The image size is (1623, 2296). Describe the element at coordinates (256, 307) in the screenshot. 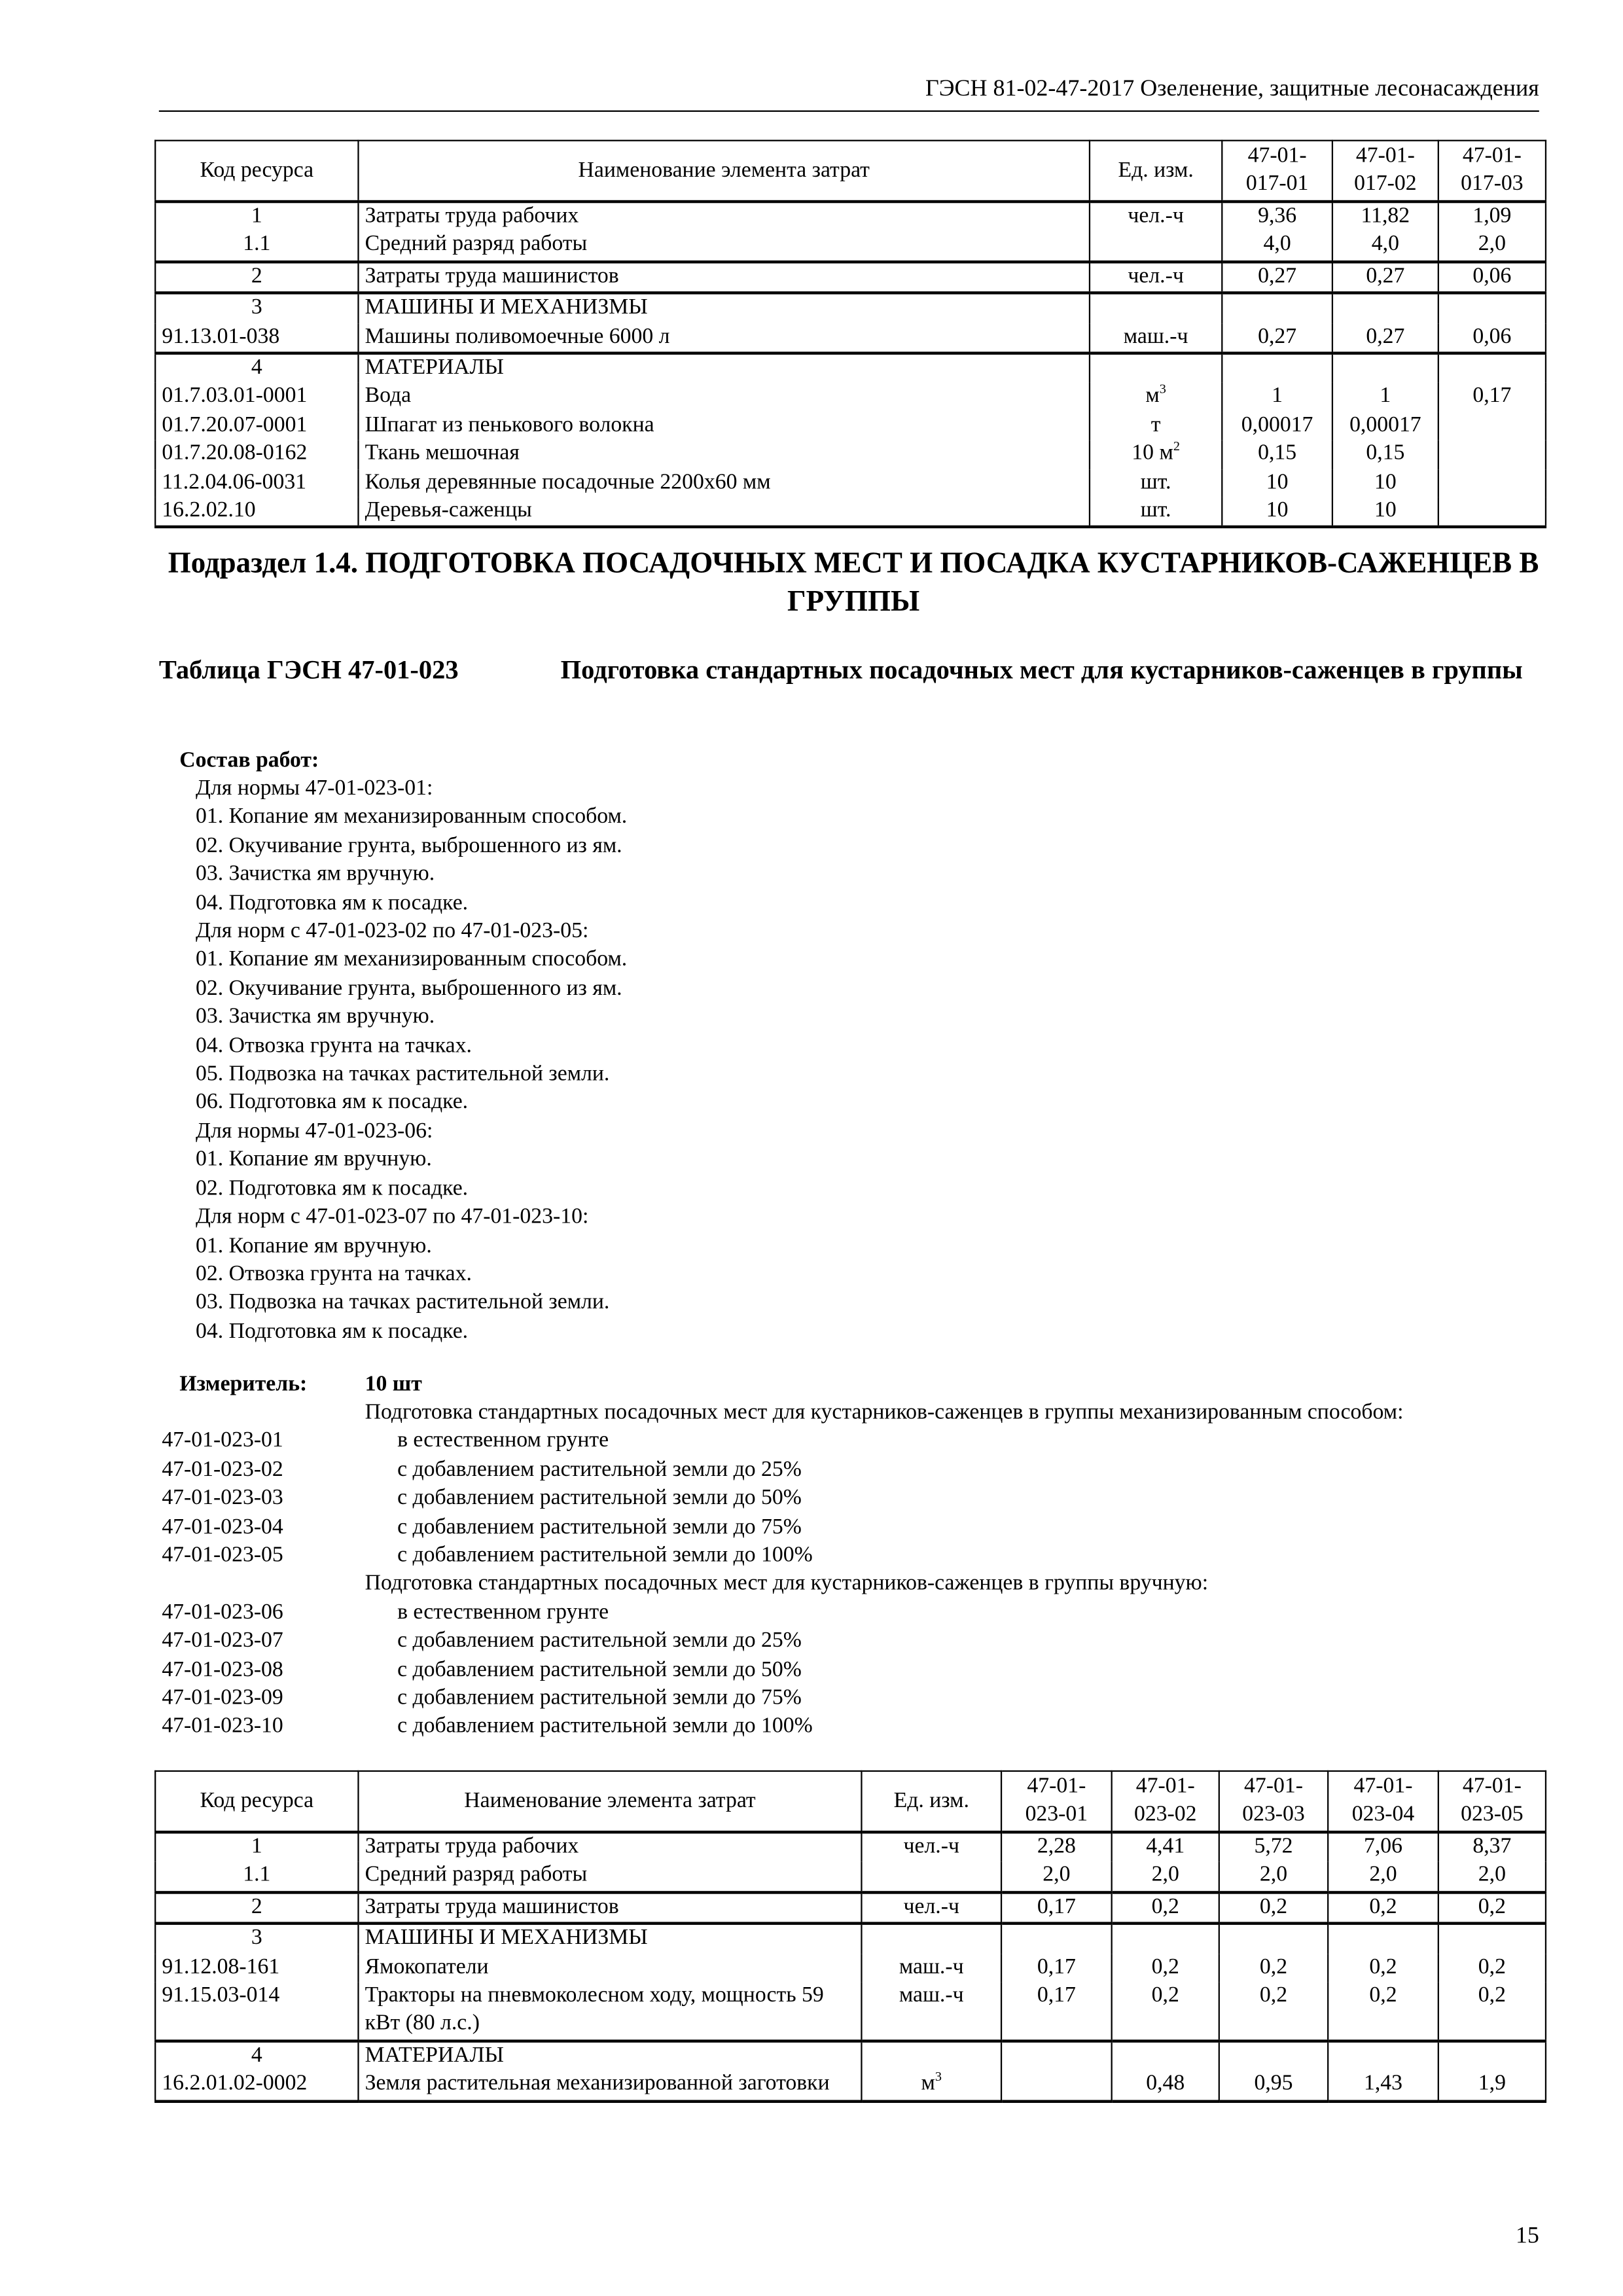

I see `resource-code: 3` at that location.